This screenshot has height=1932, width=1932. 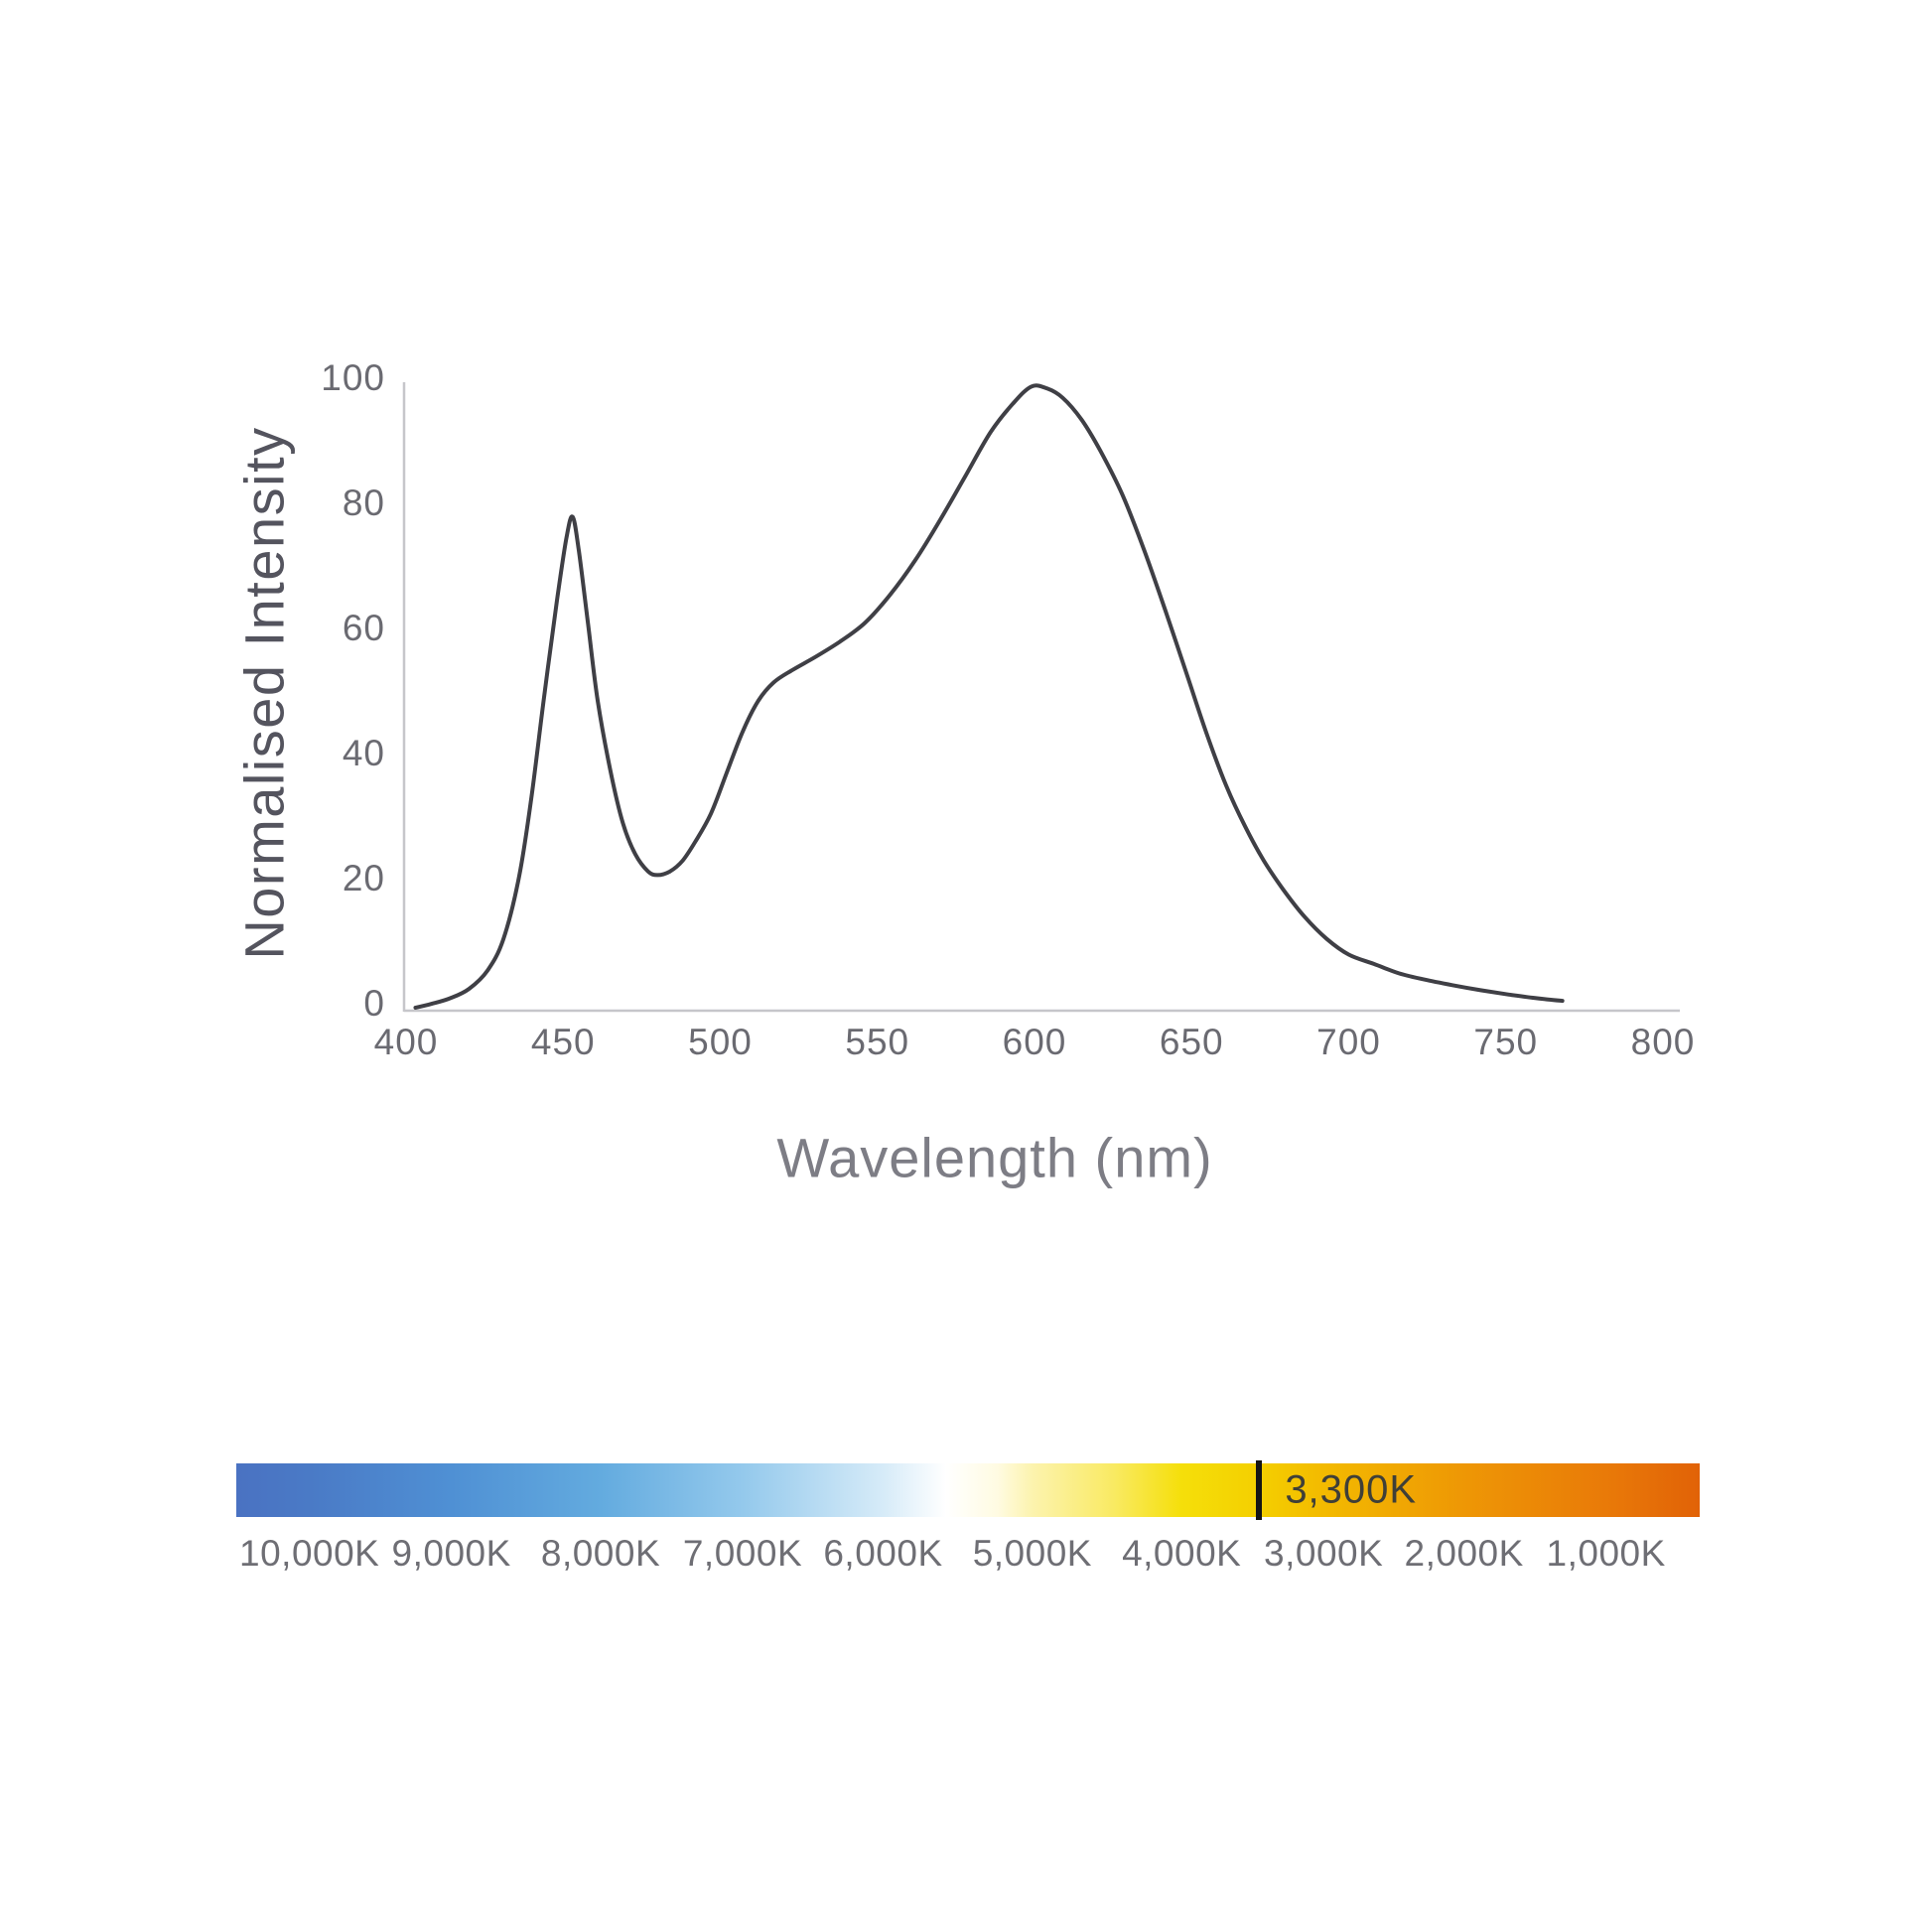 What do you see at coordinates (1664, 1042) in the screenshot?
I see `x-tick-label: 800` at bounding box center [1664, 1042].